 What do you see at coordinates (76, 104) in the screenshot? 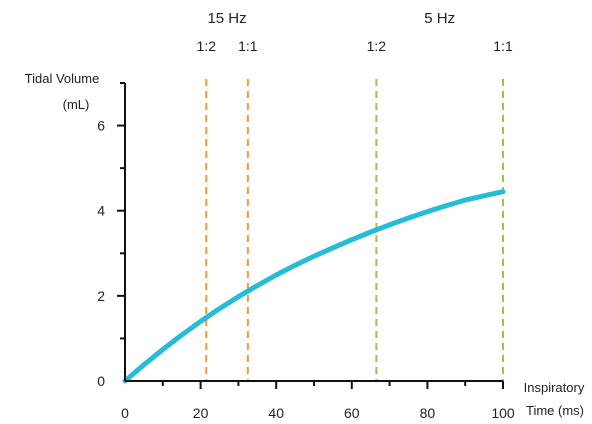
I see `y-axis-title-line2: (mL)` at bounding box center [76, 104].